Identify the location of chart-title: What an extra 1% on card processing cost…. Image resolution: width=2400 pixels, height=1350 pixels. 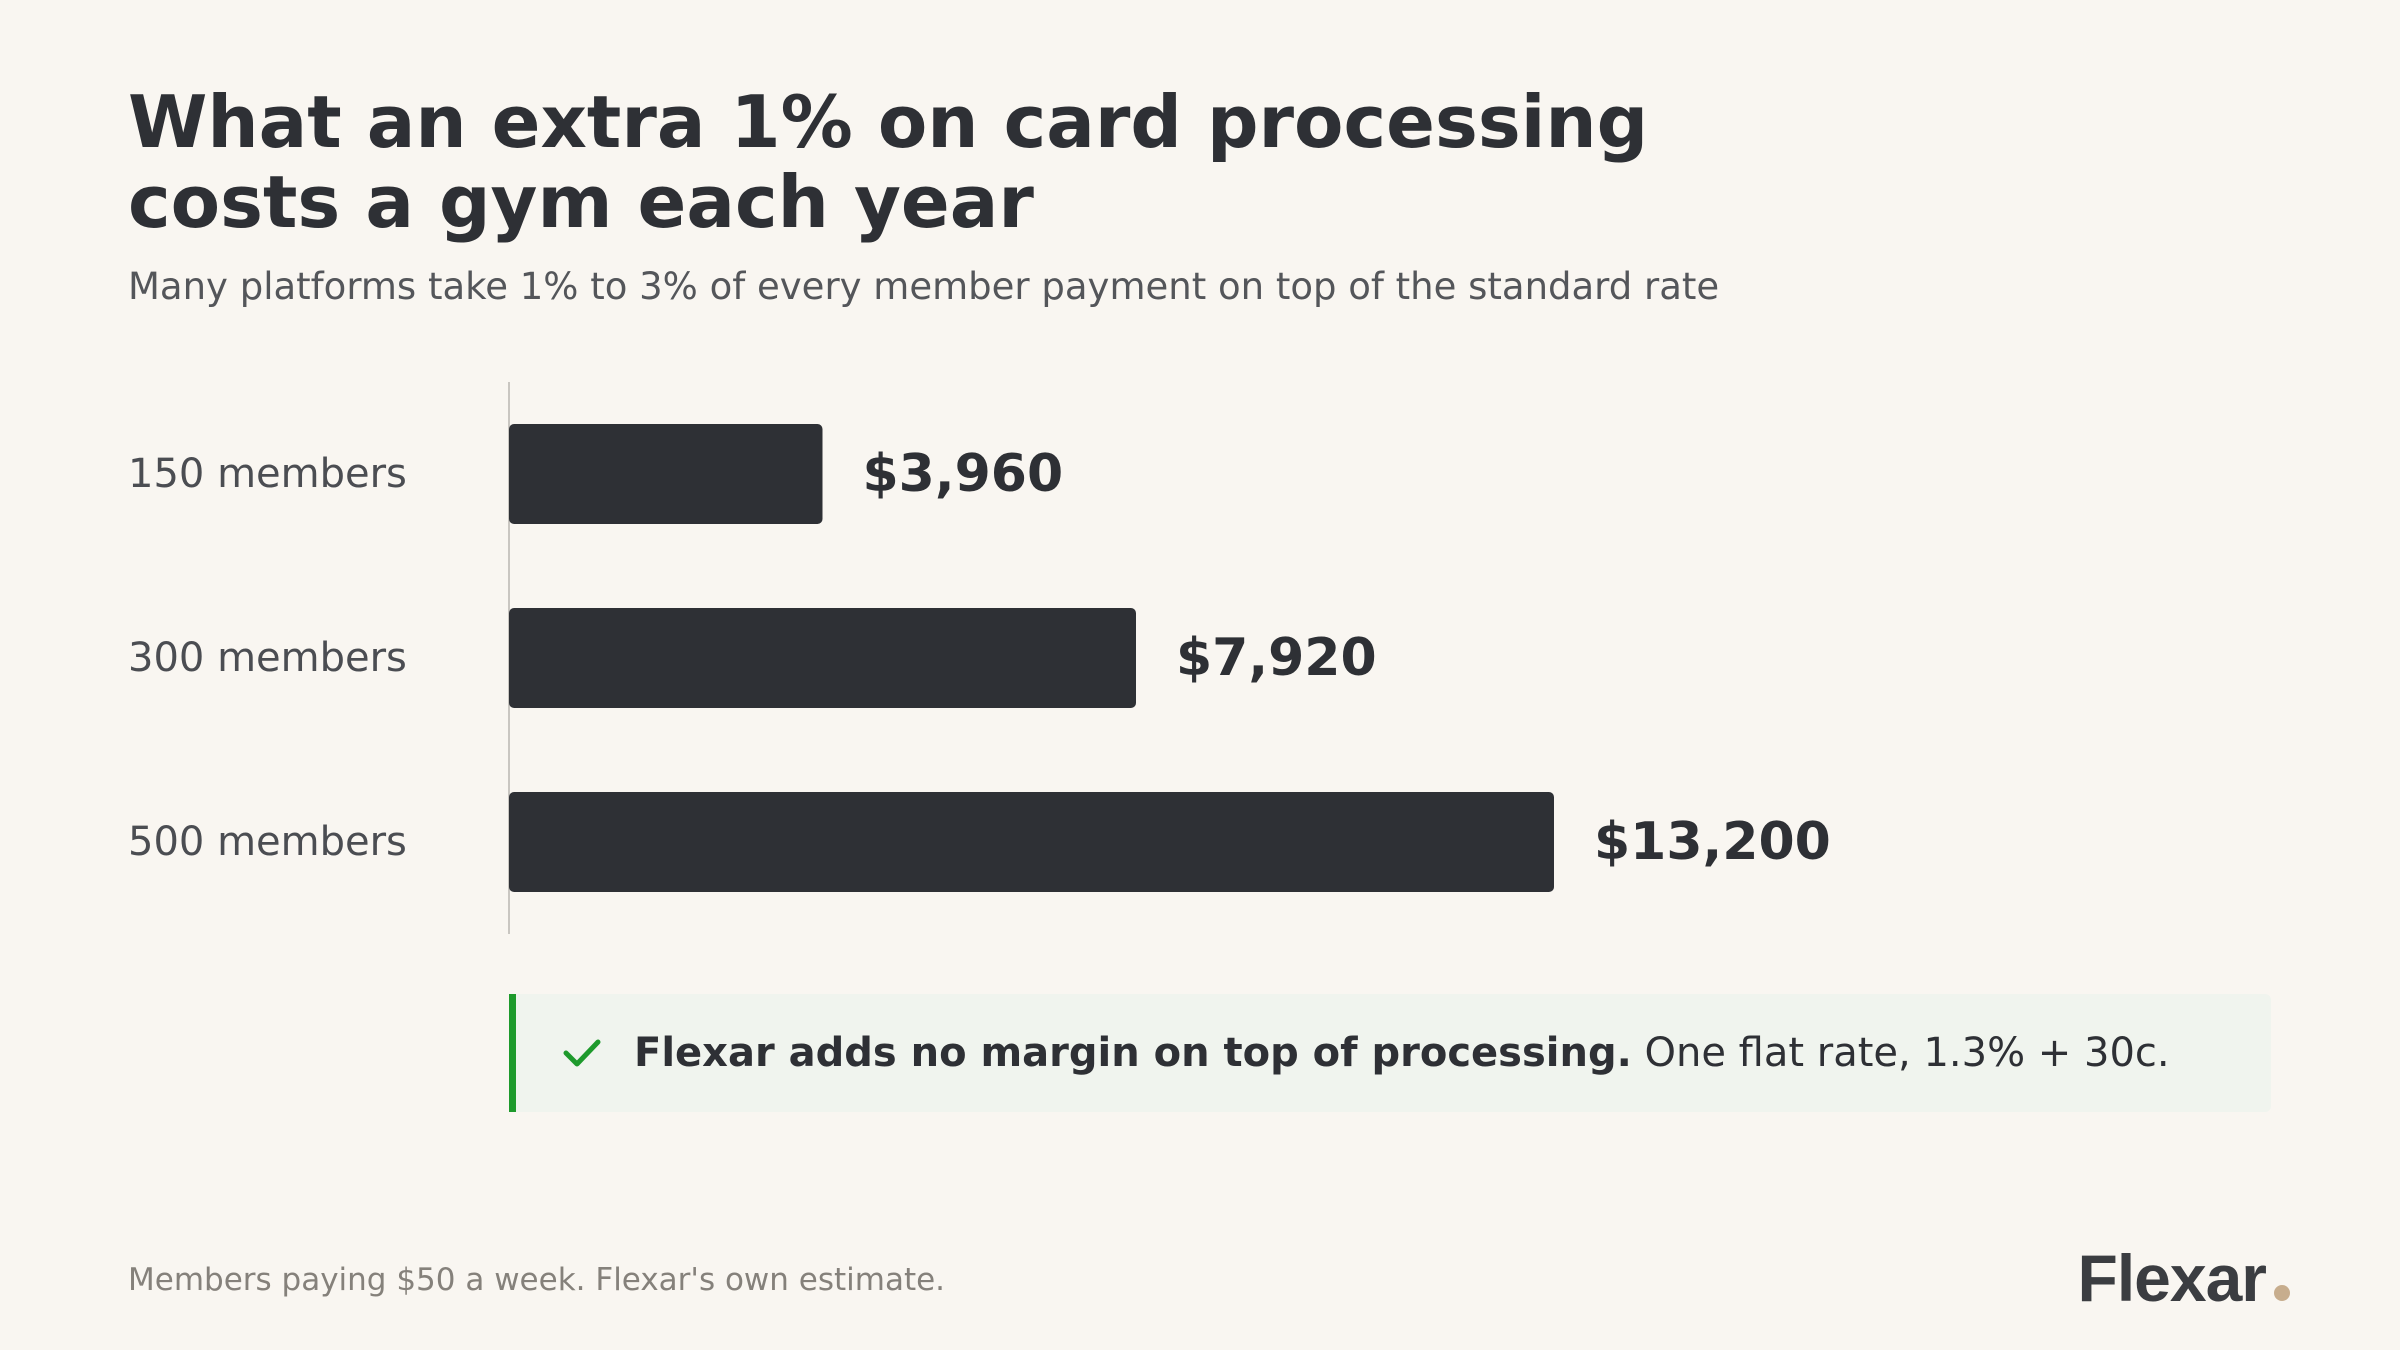
(978, 162).